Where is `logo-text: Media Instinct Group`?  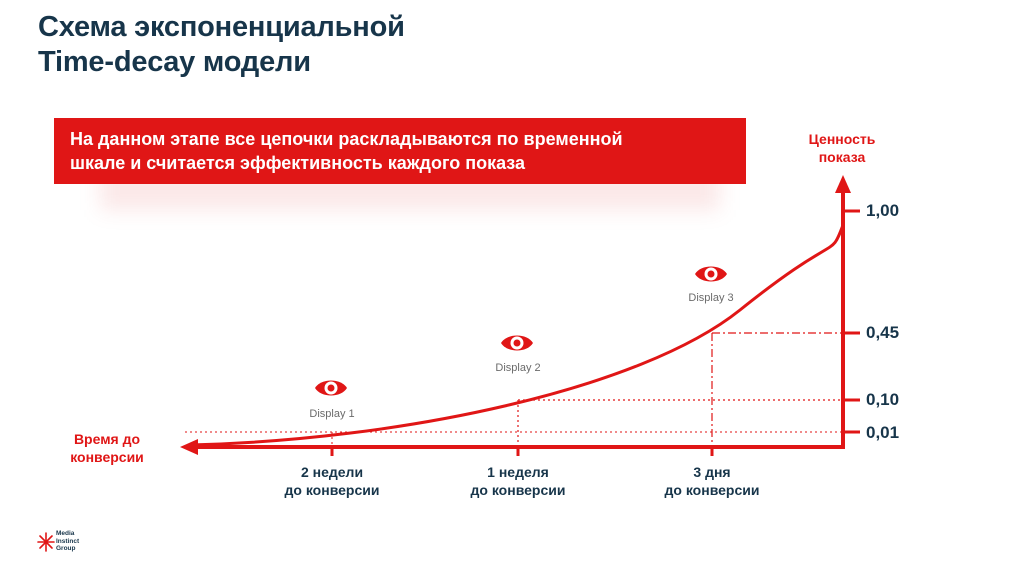 logo-text: Media Instinct Group is located at coordinates (67, 541).